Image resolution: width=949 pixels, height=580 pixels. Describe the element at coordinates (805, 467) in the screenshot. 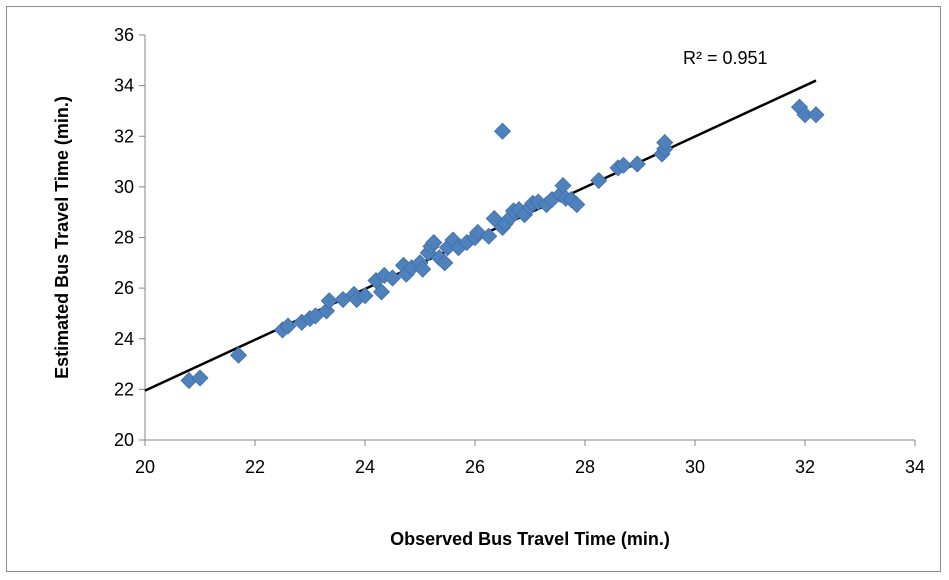

I see `x-tick-label: 32` at that location.